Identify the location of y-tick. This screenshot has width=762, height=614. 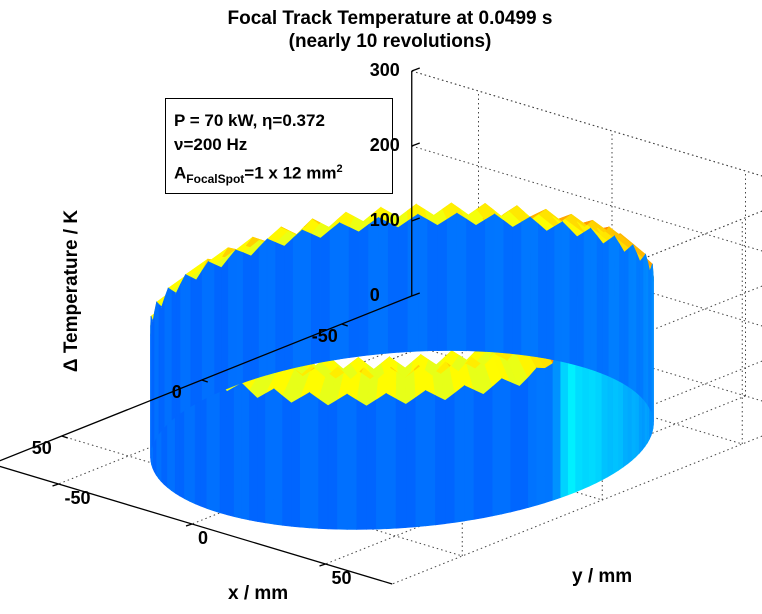
(55, 485).